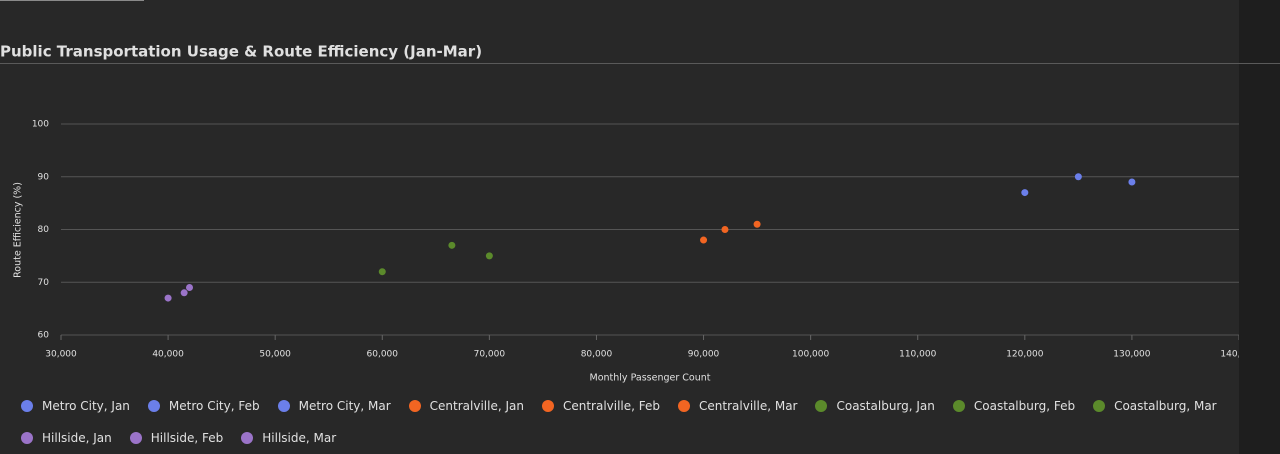 The height and width of the screenshot is (454, 1280). Describe the element at coordinates (1024, 406) in the screenshot. I see `legend-label: Coastalburg, Feb` at that location.